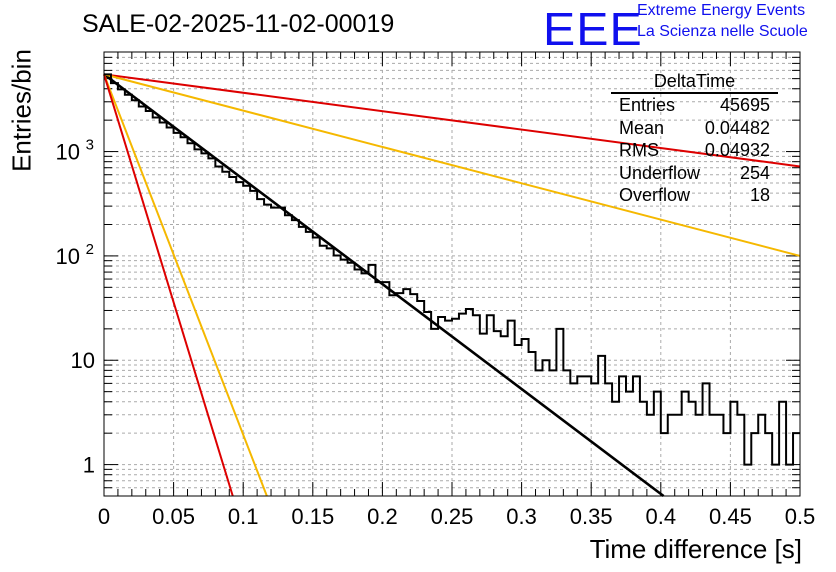 The width and height of the screenshot is (836, 572). Describe the element at coordinates (744, 105) in the screenshot. I see `stats-value: 45695` at that location.